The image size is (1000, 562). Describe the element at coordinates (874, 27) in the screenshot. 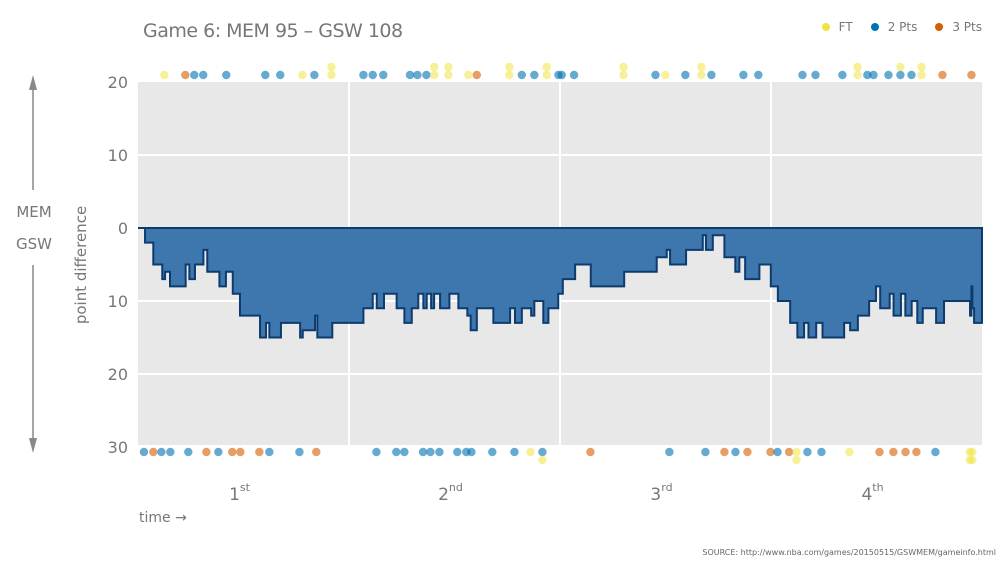

I see `2pts-dot-icon` at that location.